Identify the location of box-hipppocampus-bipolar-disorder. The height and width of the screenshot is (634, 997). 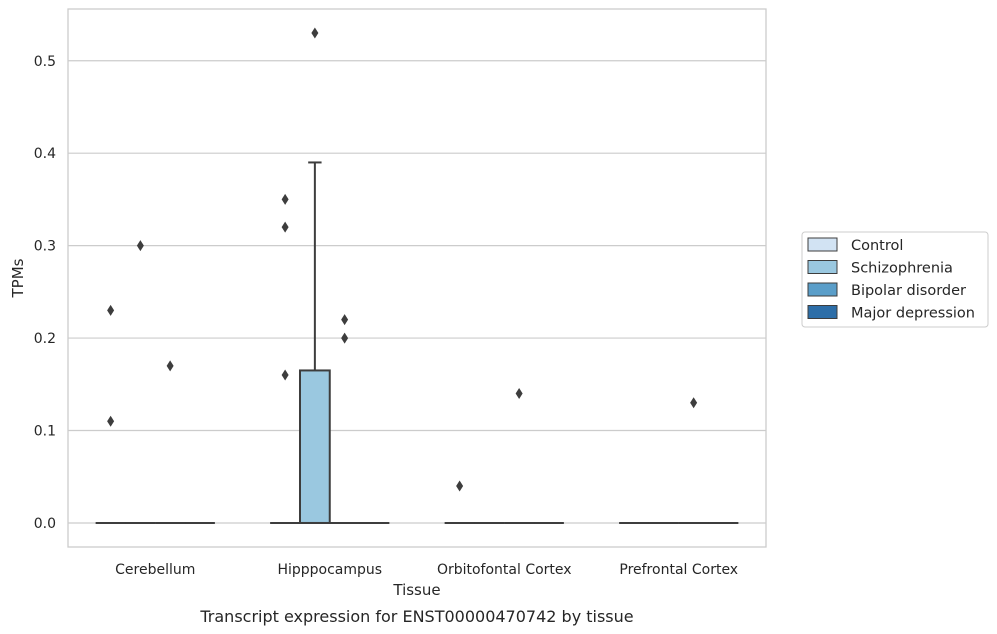
(344, 419).